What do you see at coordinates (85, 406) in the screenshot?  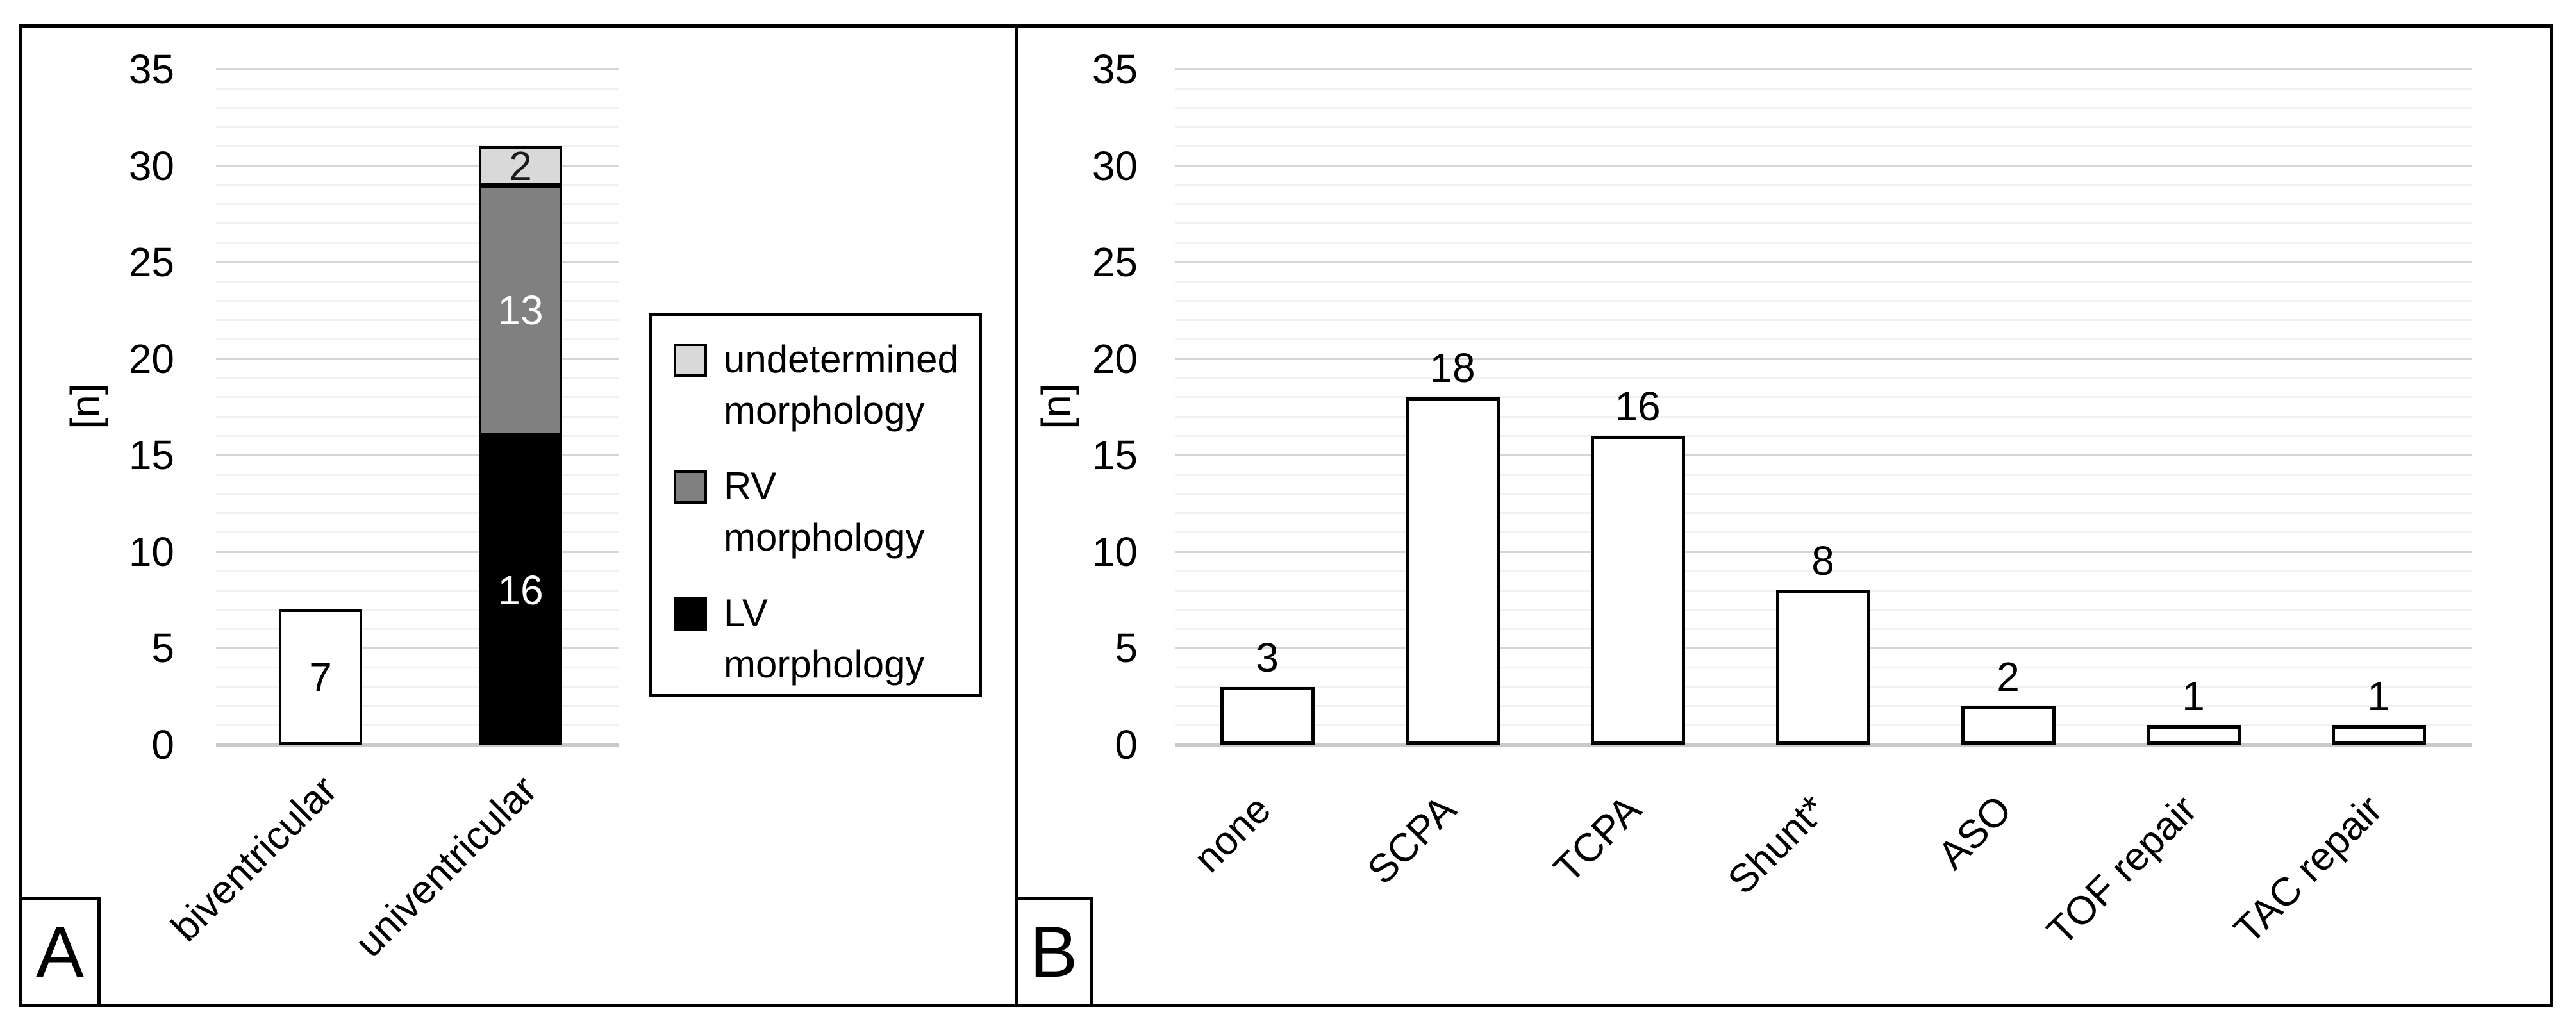 I see `y-axis-title-a: [n]` at bounding box center [85, 406].